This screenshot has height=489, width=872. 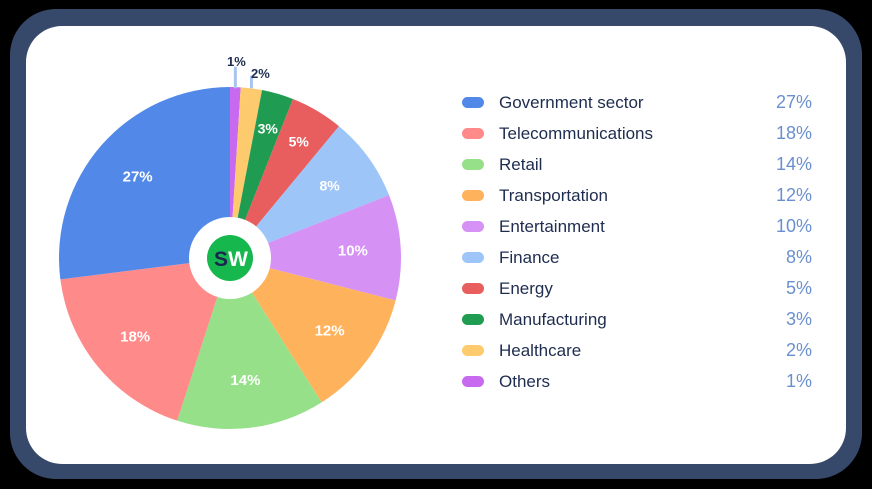 What do you see at coordinates (793, 133) in the screenshot?
I see `legend-value: 18%` at bounding box center [793, 133].